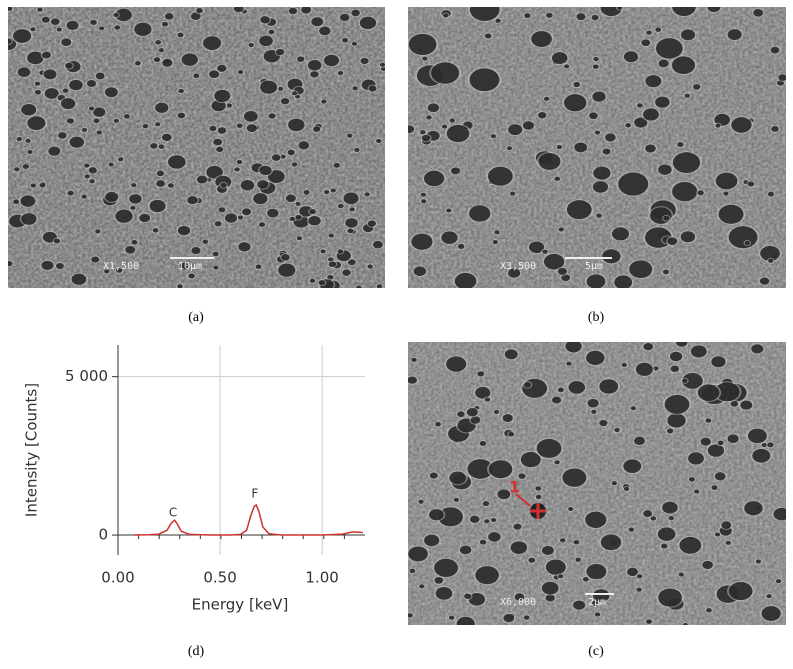 Image resolution: width=793 pixels, height=669 pixels. I want to click on magnification: X3,500, so click(518, 266).